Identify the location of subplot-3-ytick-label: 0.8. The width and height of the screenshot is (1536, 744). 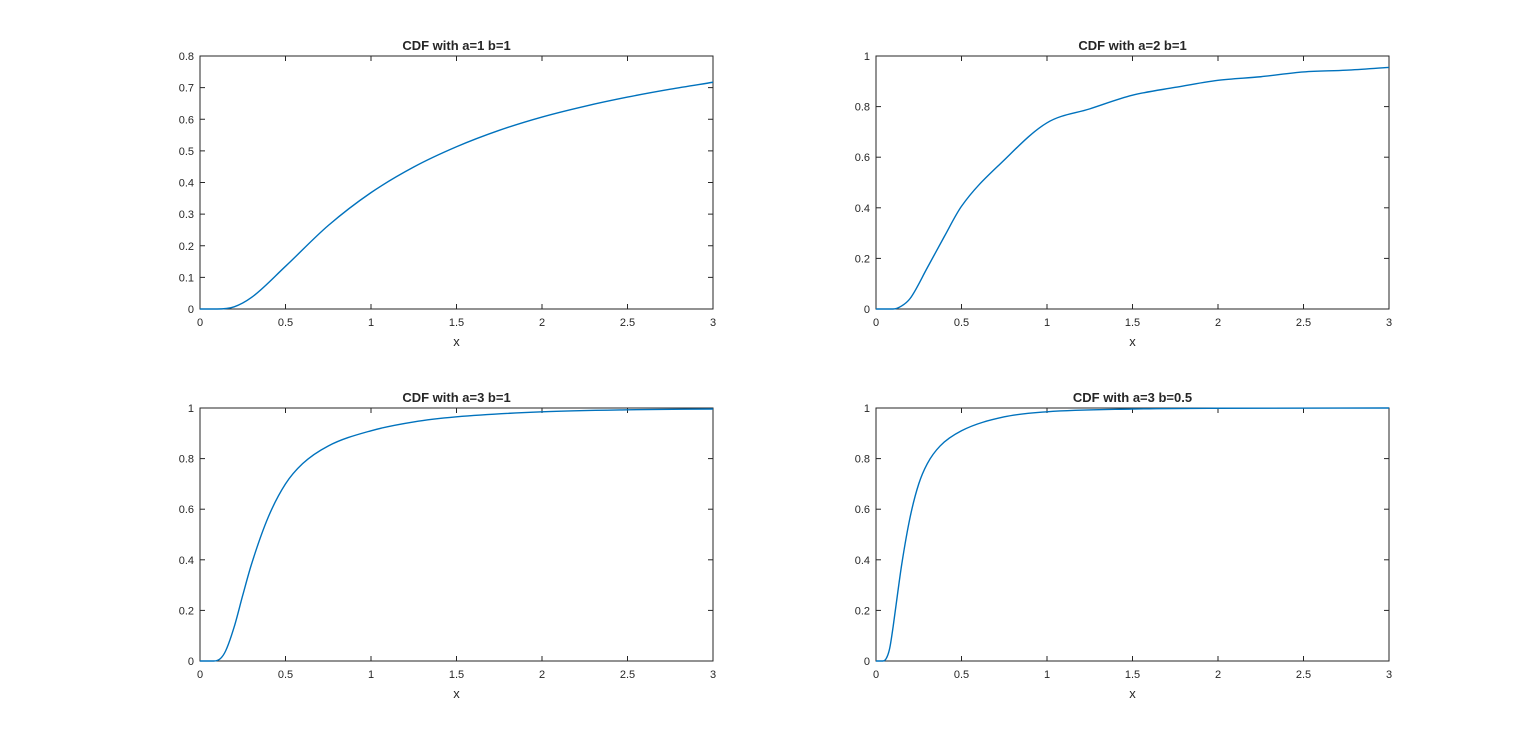
(186, 460).